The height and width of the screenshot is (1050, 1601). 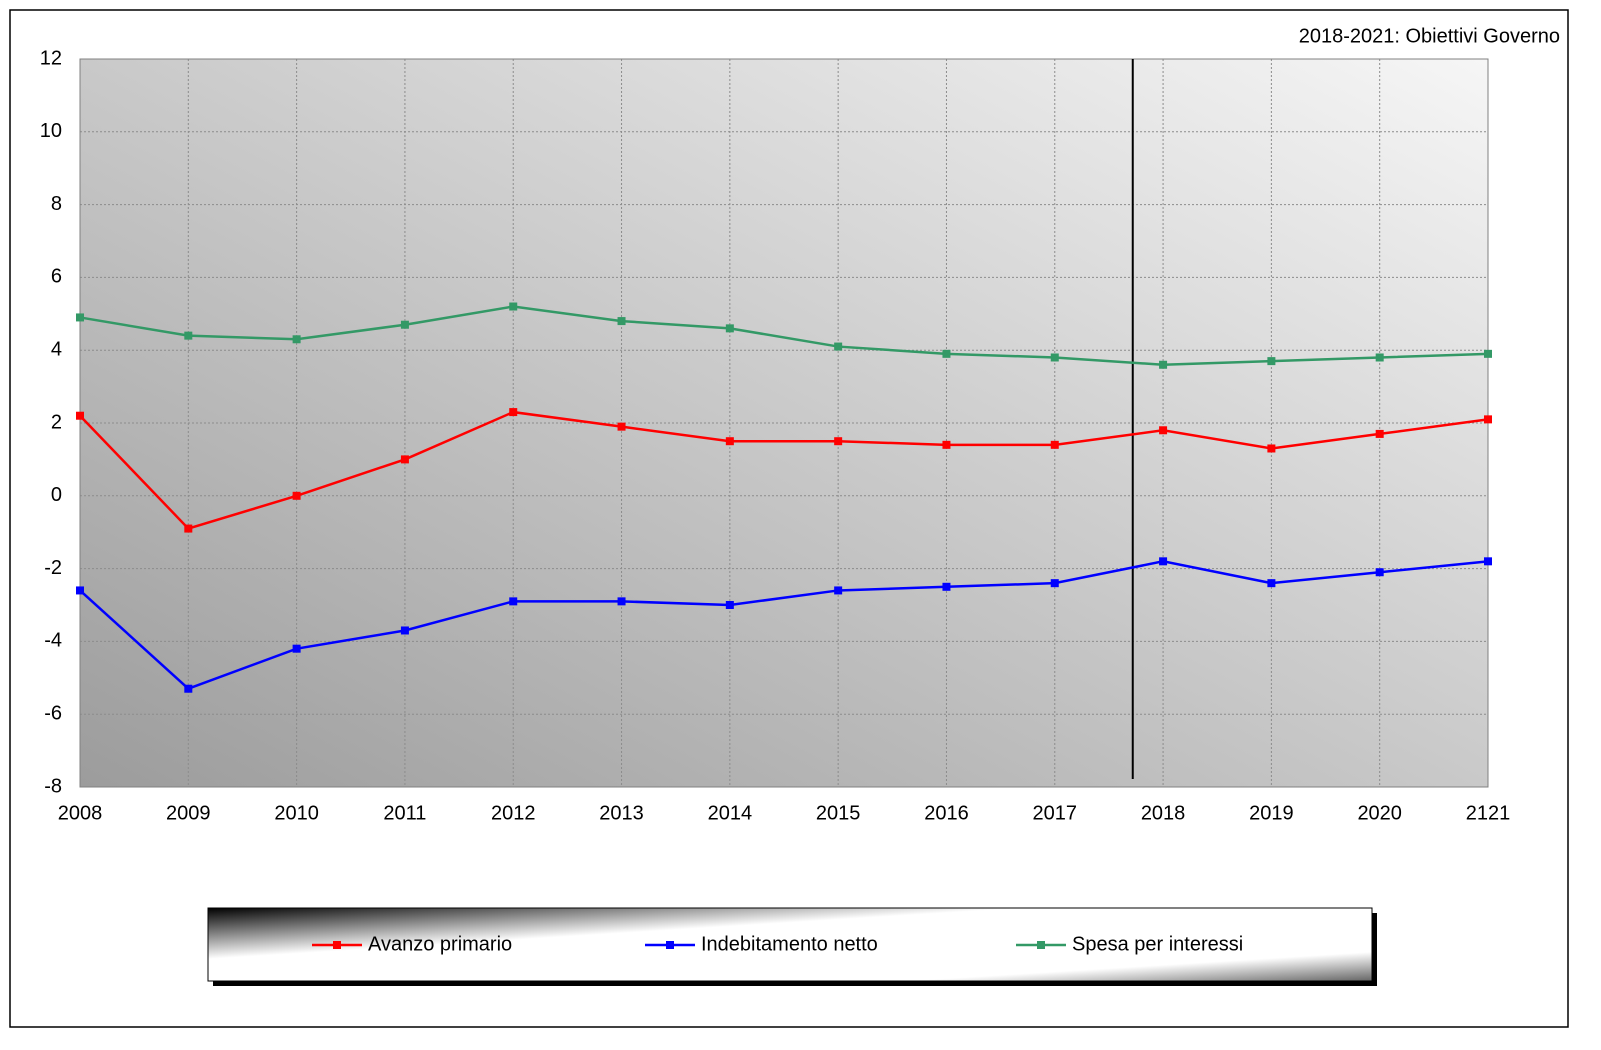 I want to click on y-tick-label: -8, so click(x=53, y=786).